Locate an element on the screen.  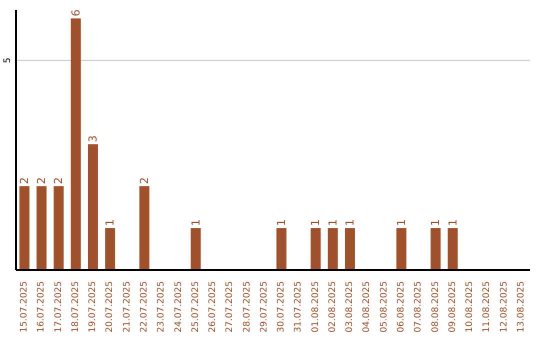
x-tick-label: 08.08.2025 is located at coordinates (435, 307).